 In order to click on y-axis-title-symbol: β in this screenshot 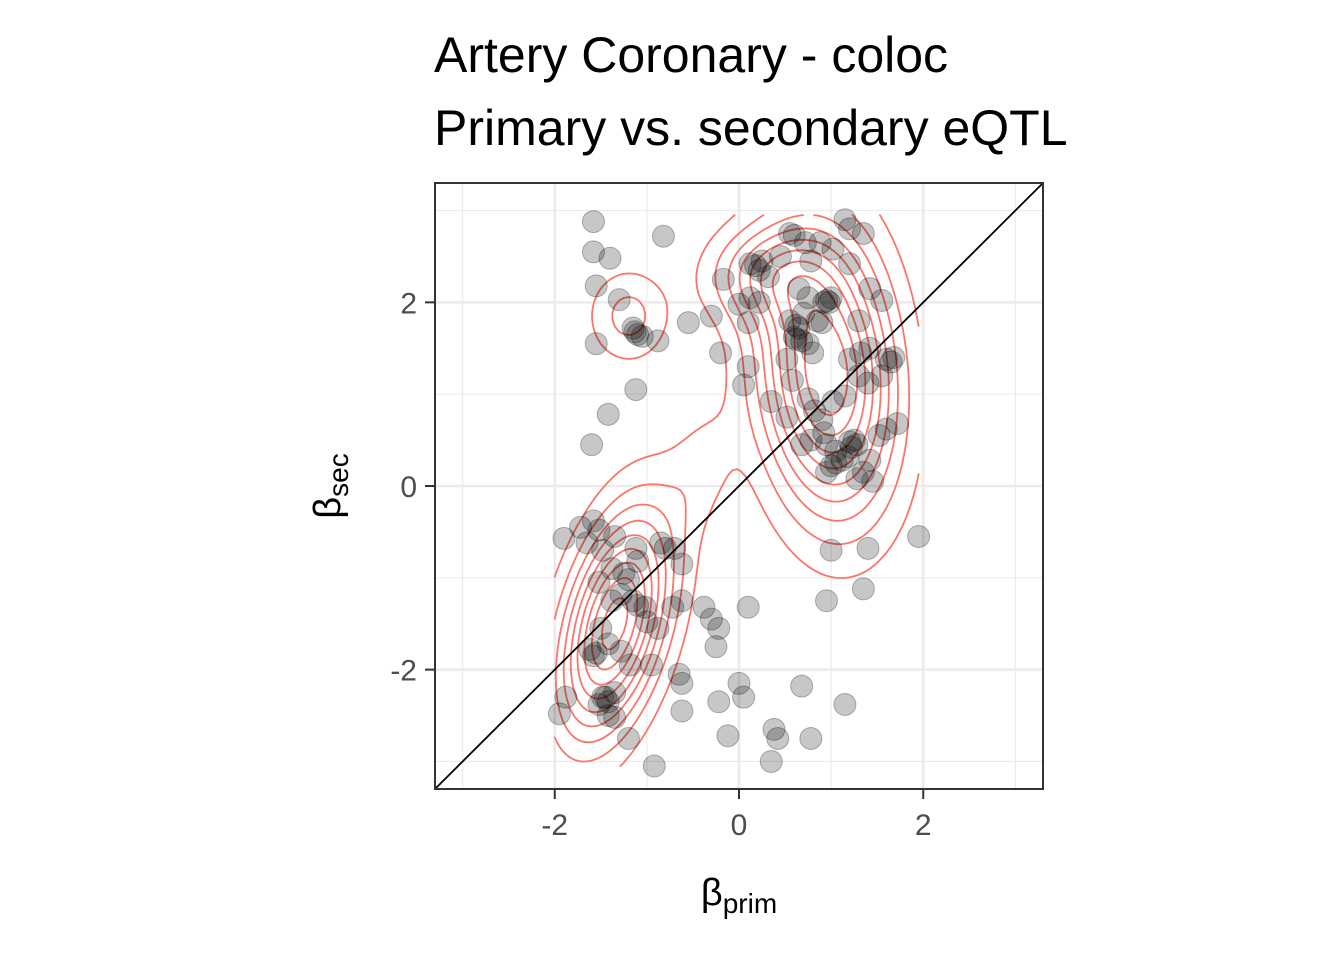, I will do `click(328, 508)`.